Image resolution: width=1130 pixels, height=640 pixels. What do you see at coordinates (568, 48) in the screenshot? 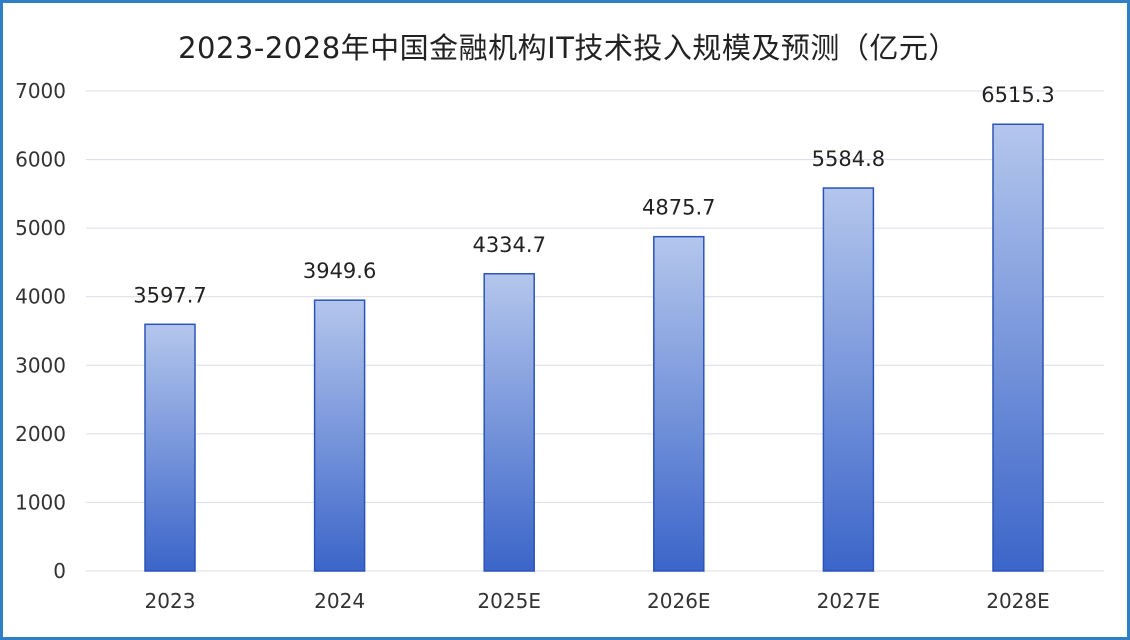
I see `chart-title: 2023-2028年中国金融机构IT技术投入规模及预测（亿元）` at bounding box center [568, 48].